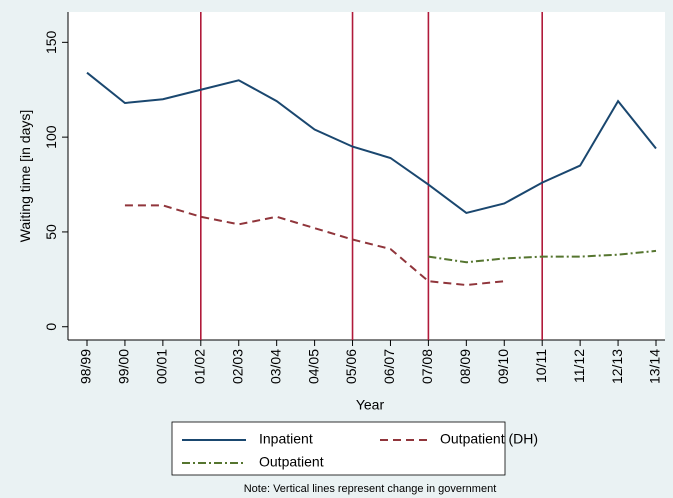 The height and width of the screenshot is (498, 673). Describe the element at coordinates (541, 366) in the screenshot. I see `x-tick-label: 10/11` at that location.